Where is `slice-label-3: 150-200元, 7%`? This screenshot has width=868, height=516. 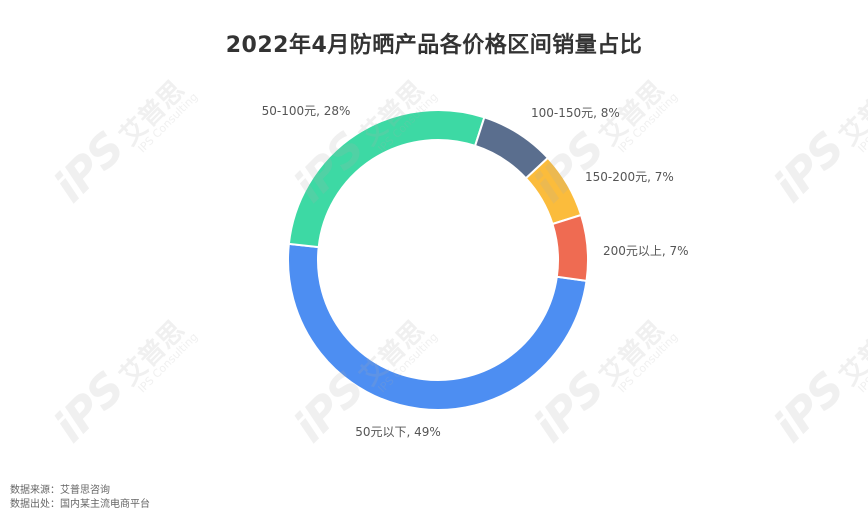 slice-label-3: 150-200元, 7% is located at coordinates (629, 177).